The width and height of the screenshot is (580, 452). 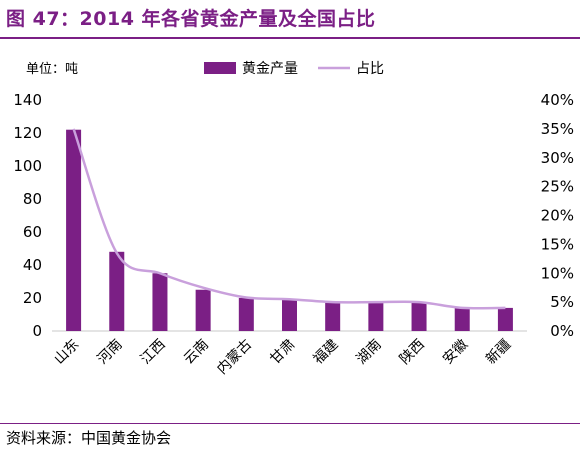 I want to click on title-divider, so click(x=290, y=38).